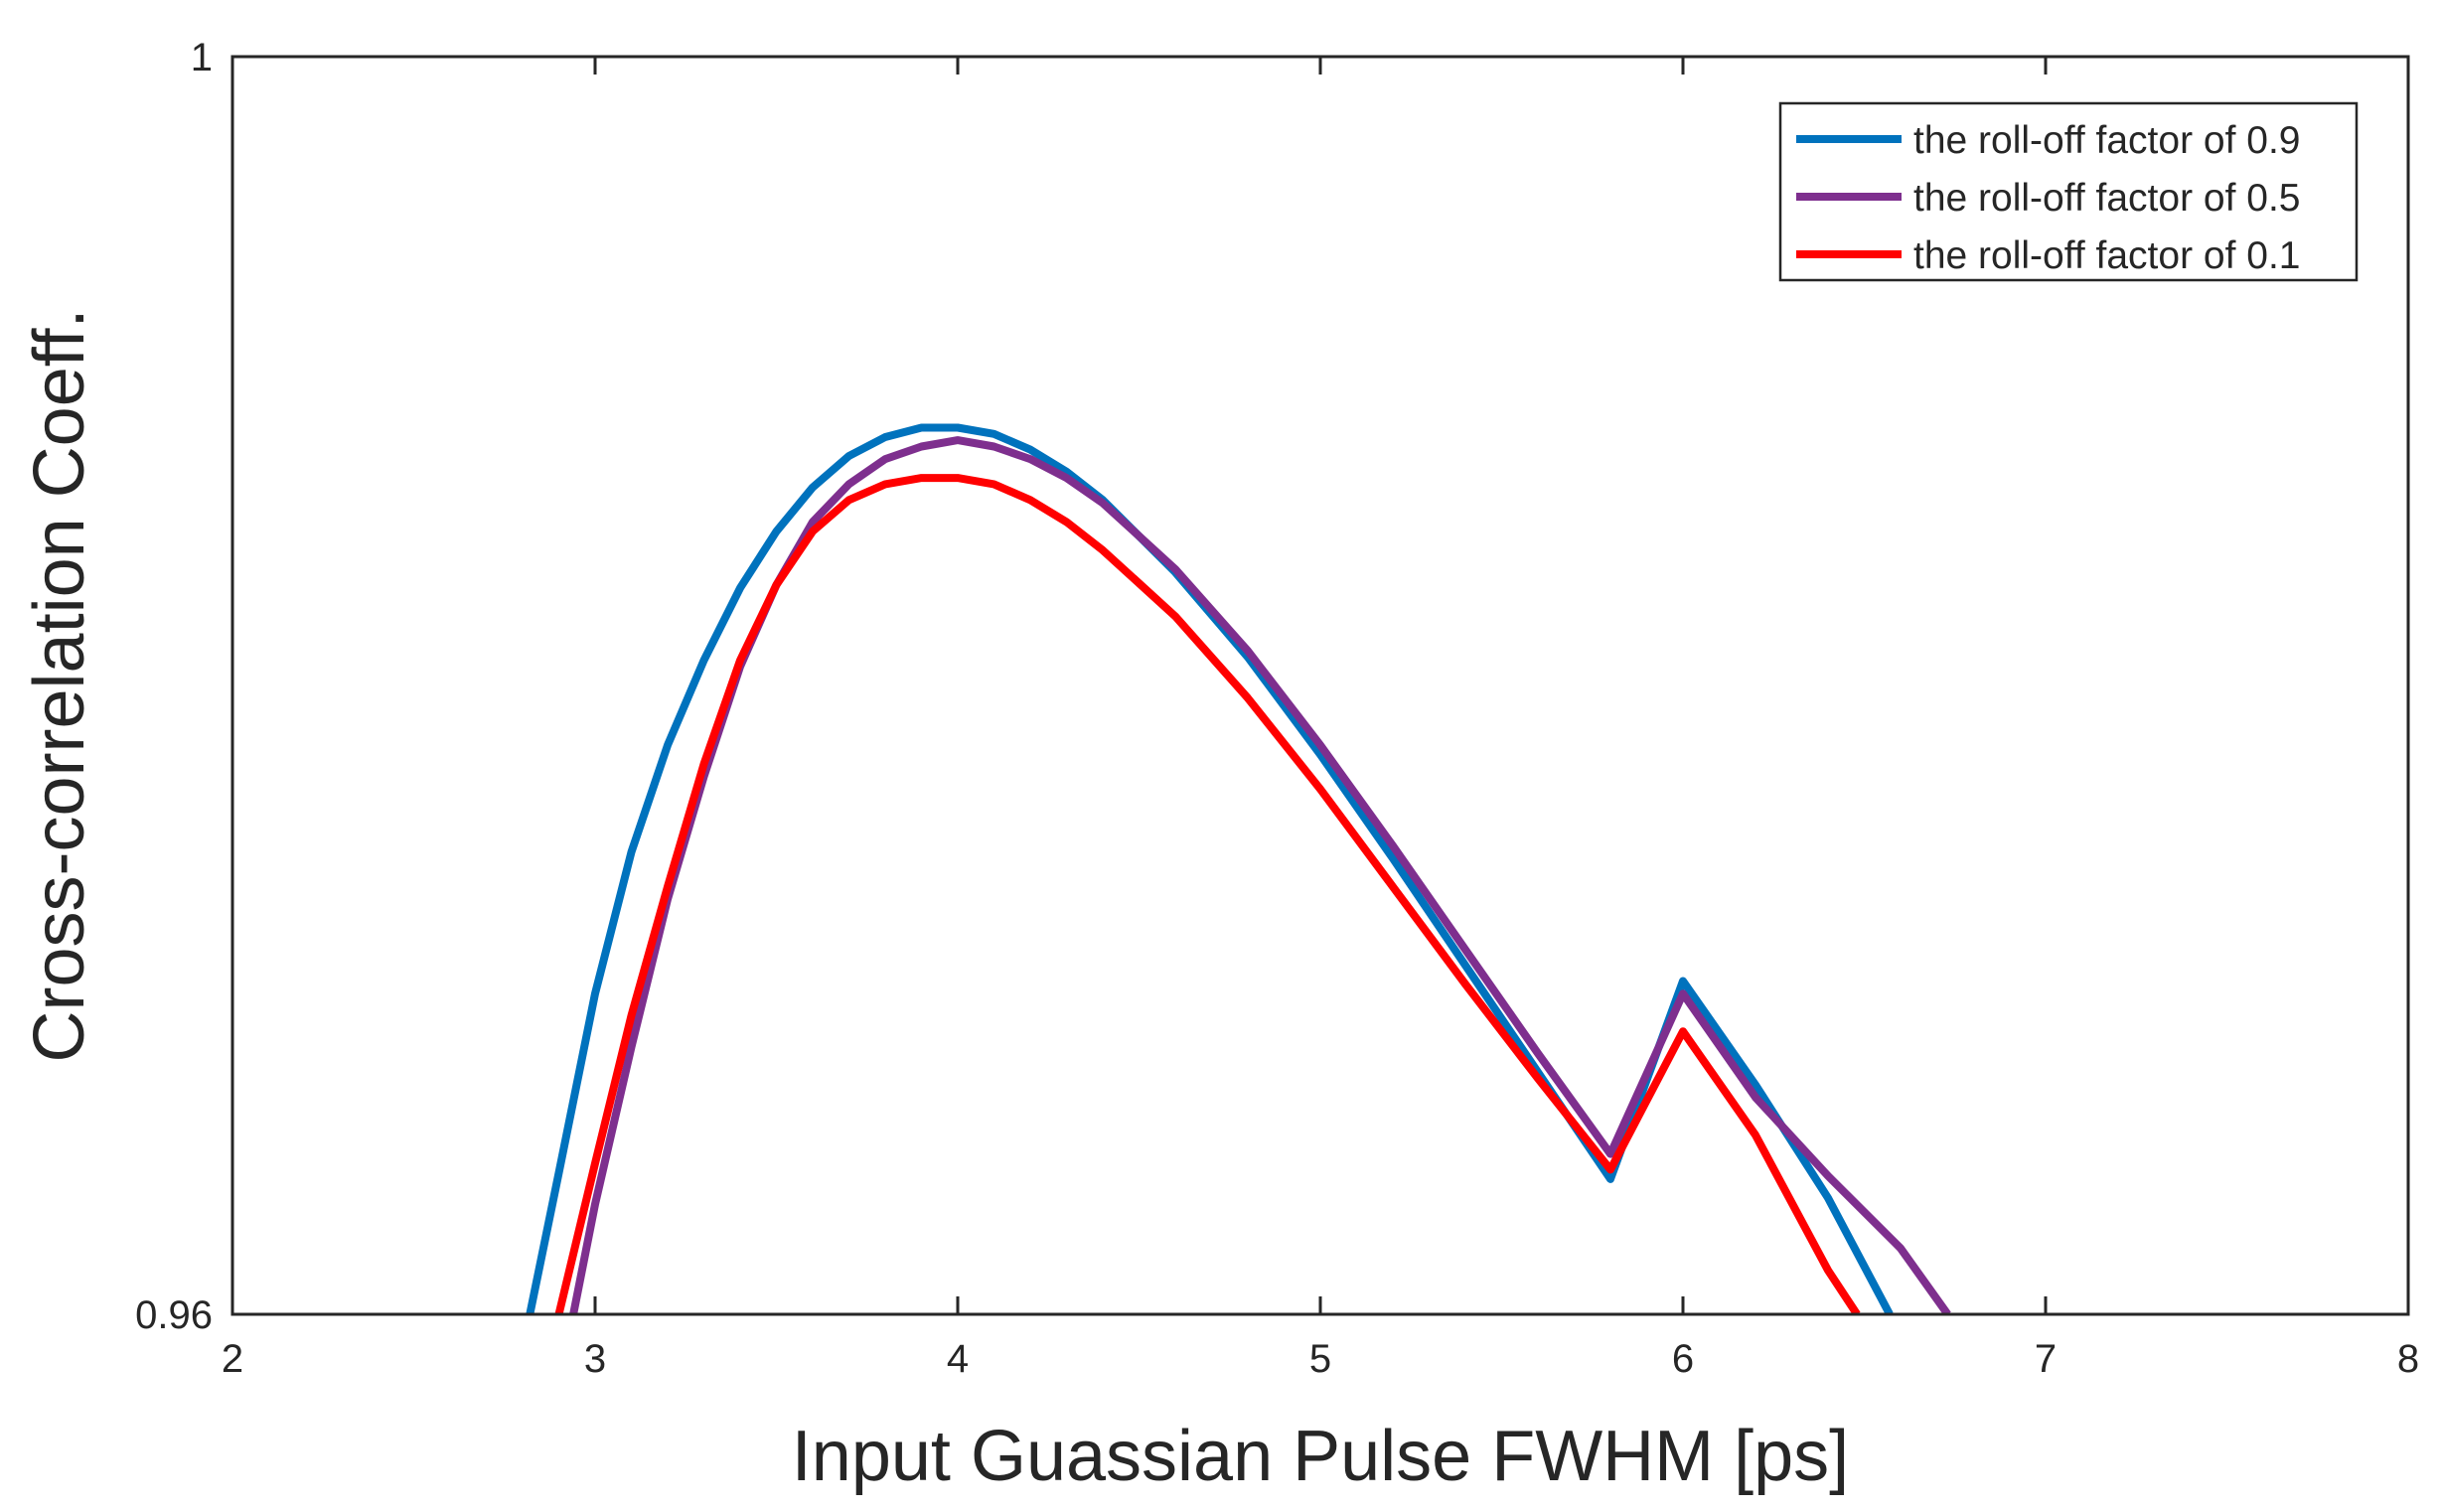 This screenshot has width=2440, height=1512. I want to click on x-tick-label: 5, so click(1320, 1359).